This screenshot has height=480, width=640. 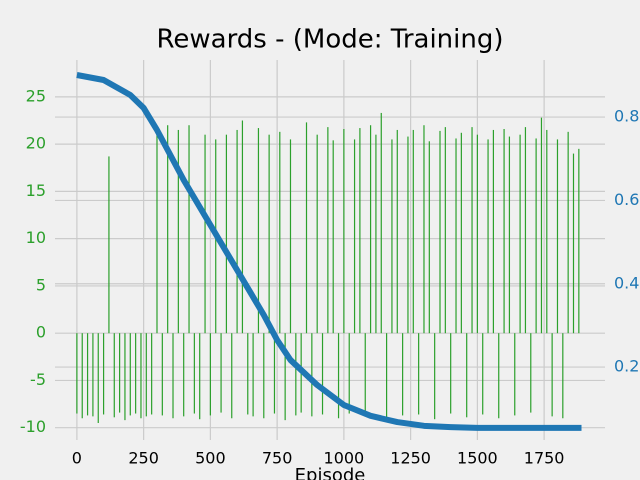 What do you see at coordinates (41, 332) in the screenshot?
I see `y-tick-label: 0` at bounding box center [41, 332].